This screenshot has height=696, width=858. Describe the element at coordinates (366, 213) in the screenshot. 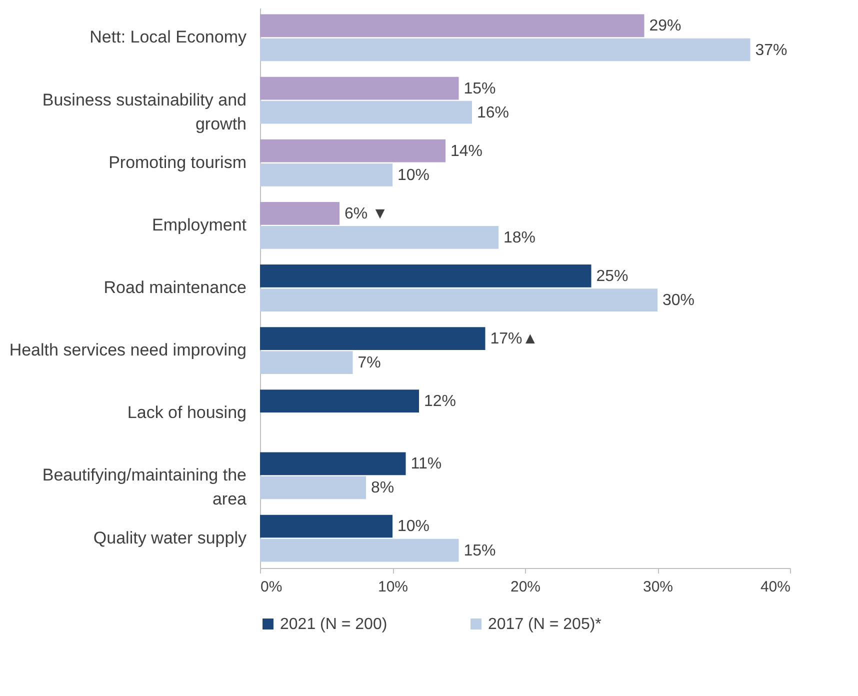

I see `data-label: 6% ▼` at that location.